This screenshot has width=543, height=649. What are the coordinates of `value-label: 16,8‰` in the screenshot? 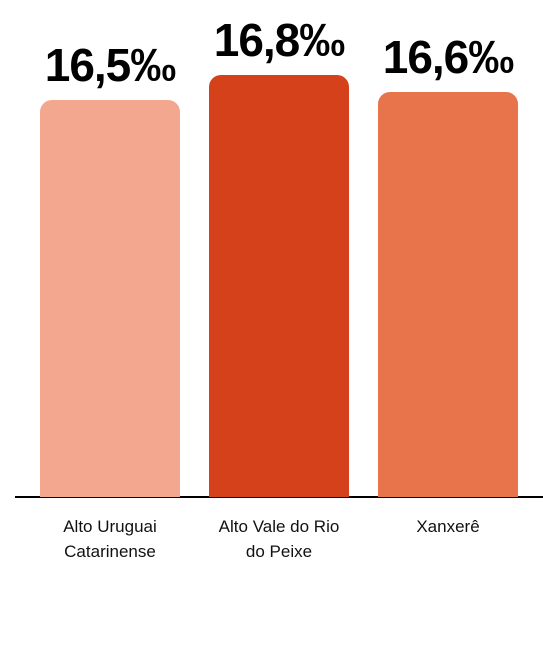 It's located at (279, 40).